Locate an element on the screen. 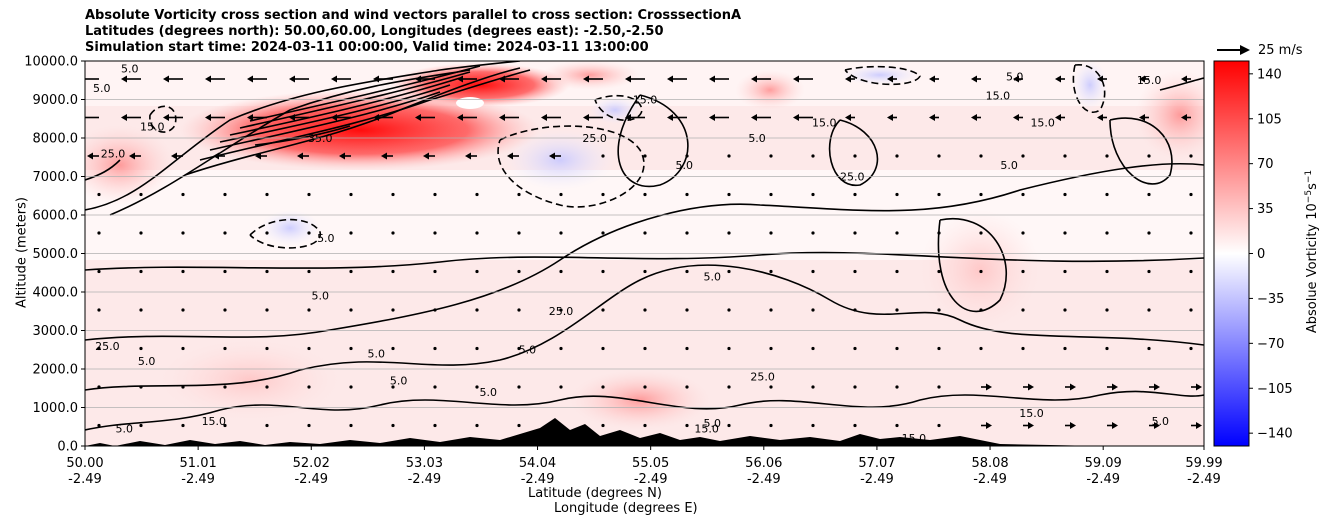  y-tick-label: 6000.0 is located at coordinates (56, 216).